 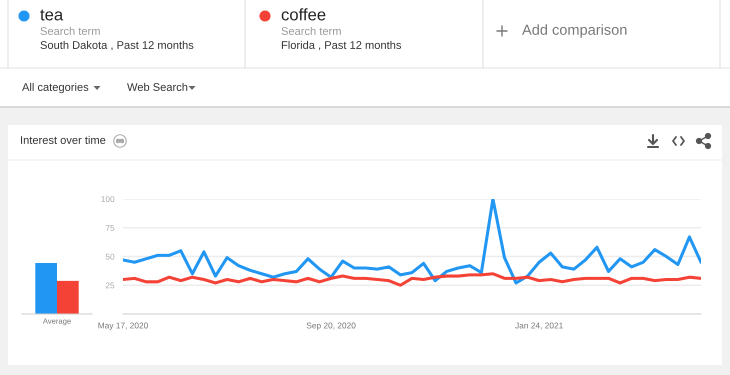 What do you see at coordinates (107, 199) in the screenshot?
I see `y-tick-label: 100` at bounding box center [107, 199].